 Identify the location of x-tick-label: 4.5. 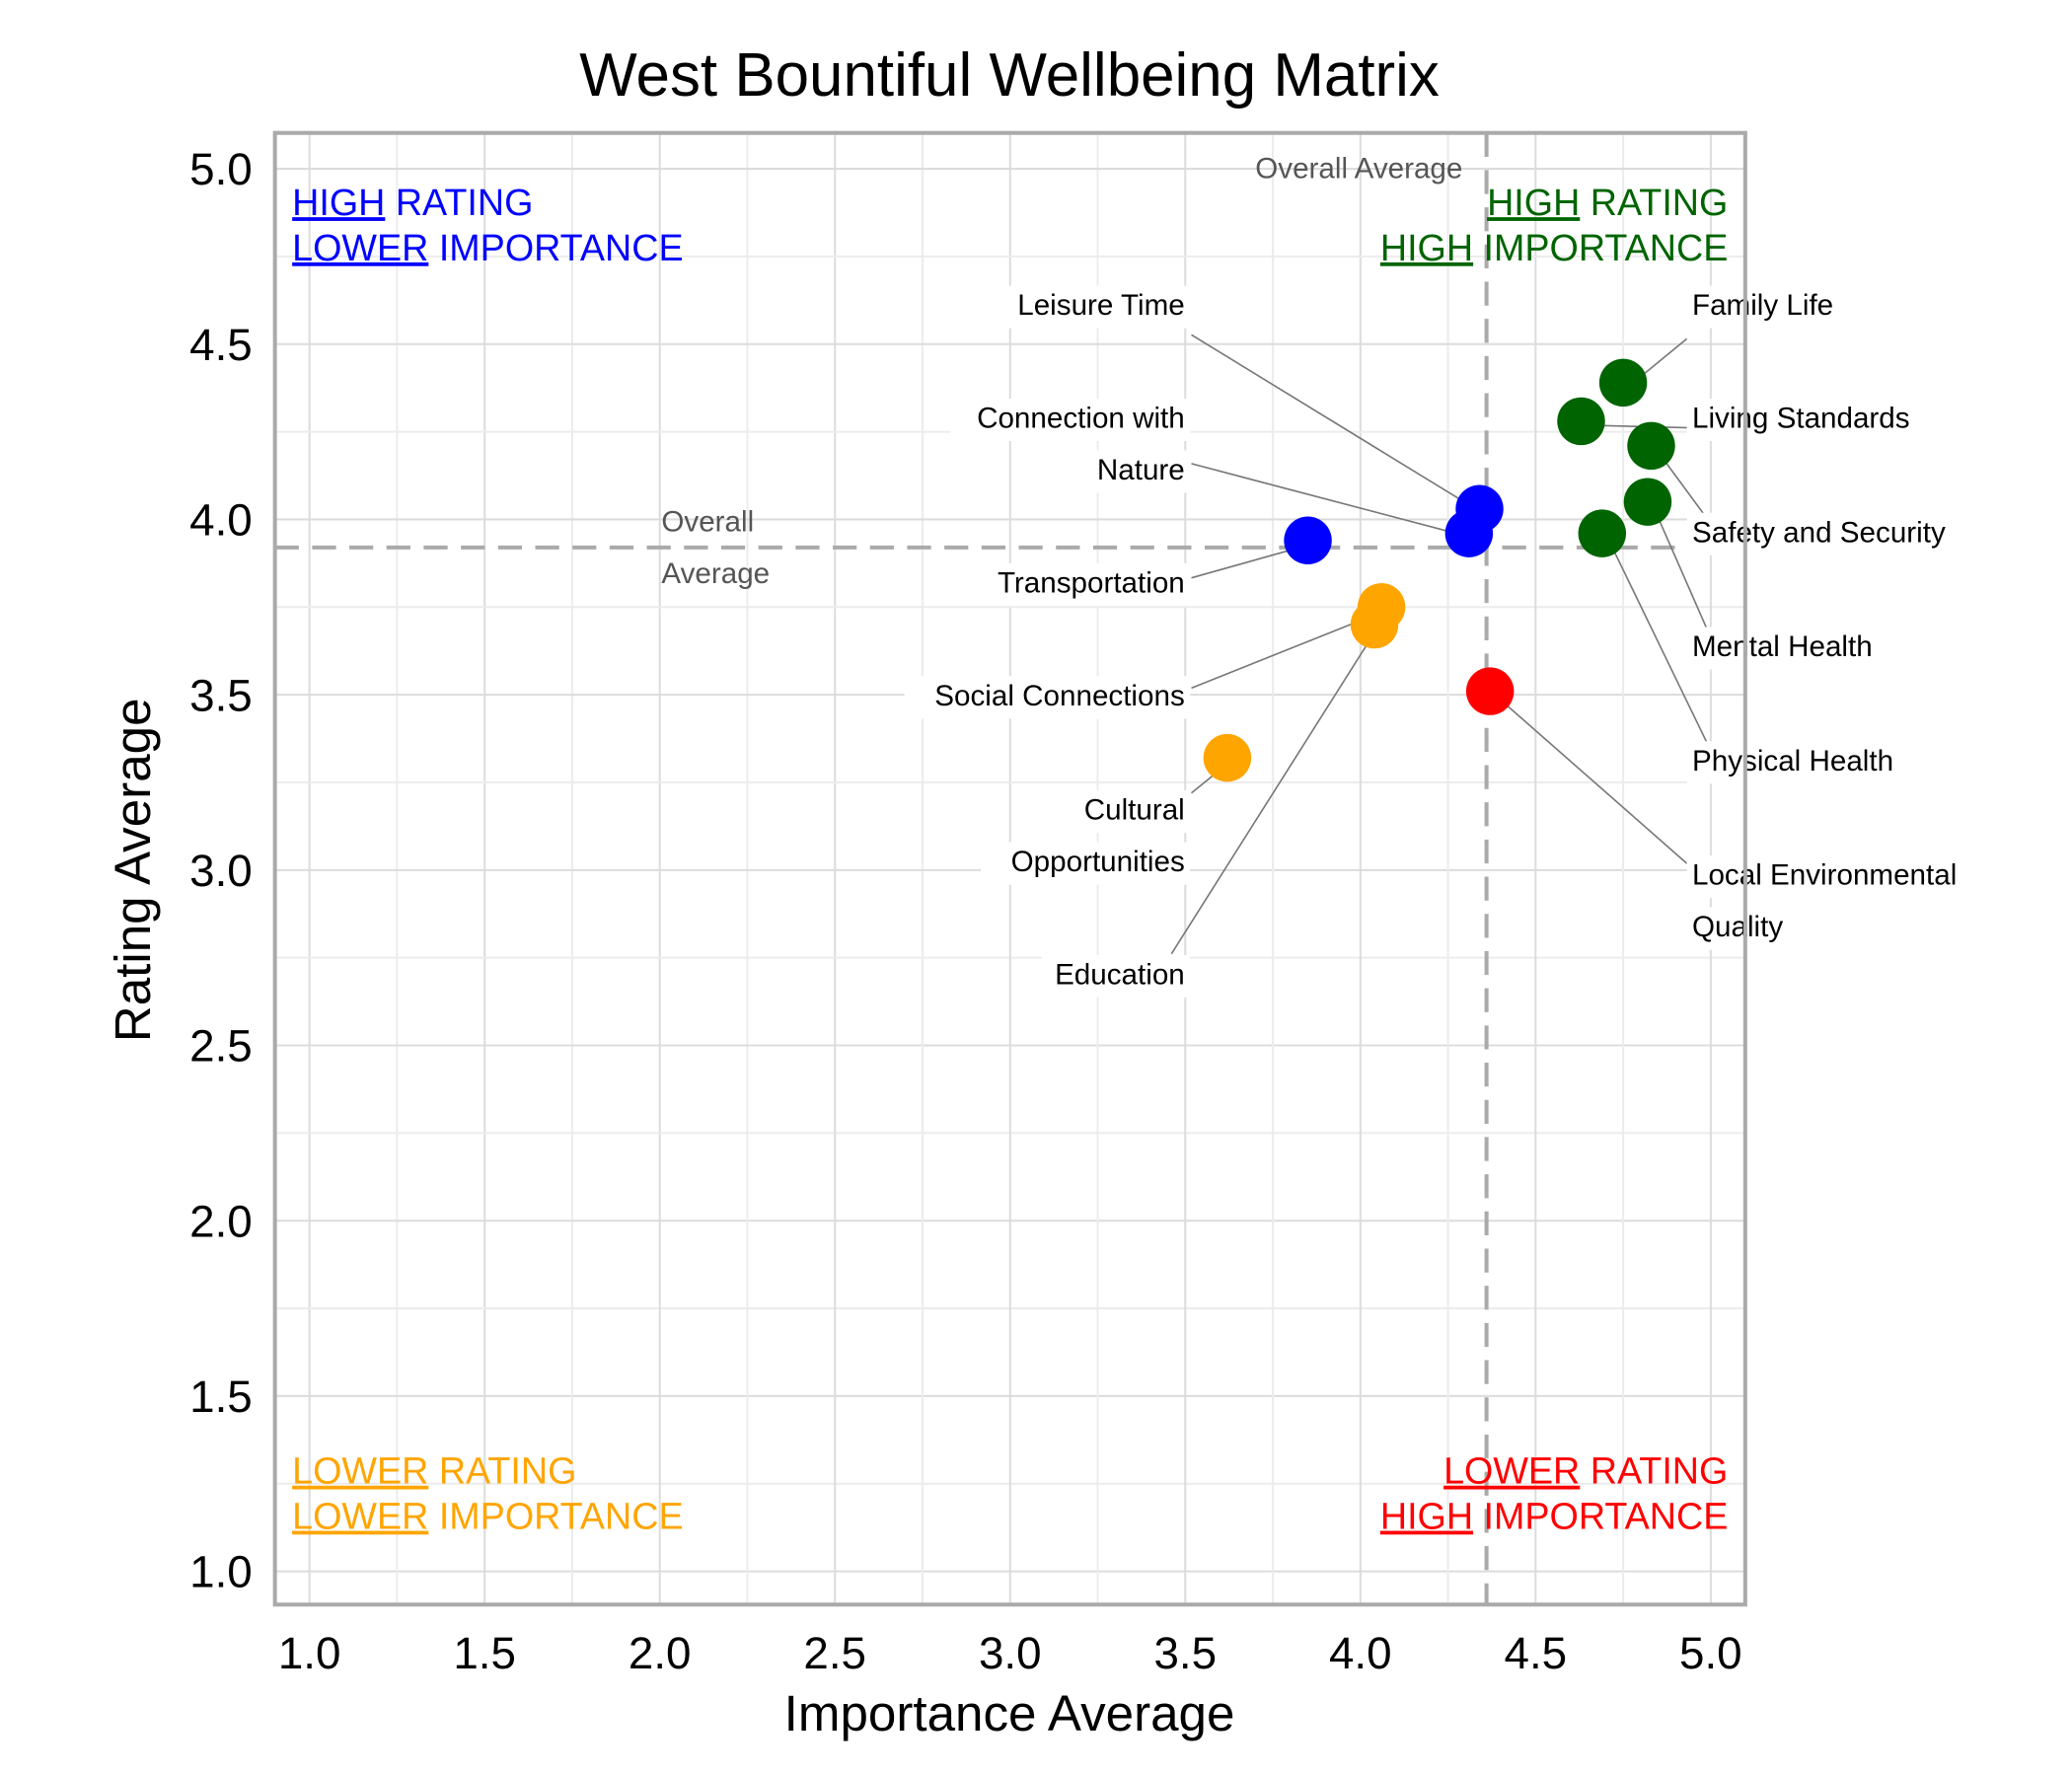
(1536, 1653).